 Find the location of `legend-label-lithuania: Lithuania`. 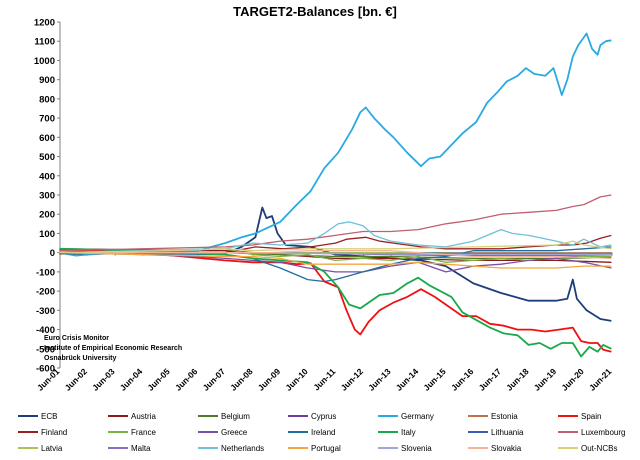

legend-label-lithuania: Lithuania is located at coordinates (507, 432).